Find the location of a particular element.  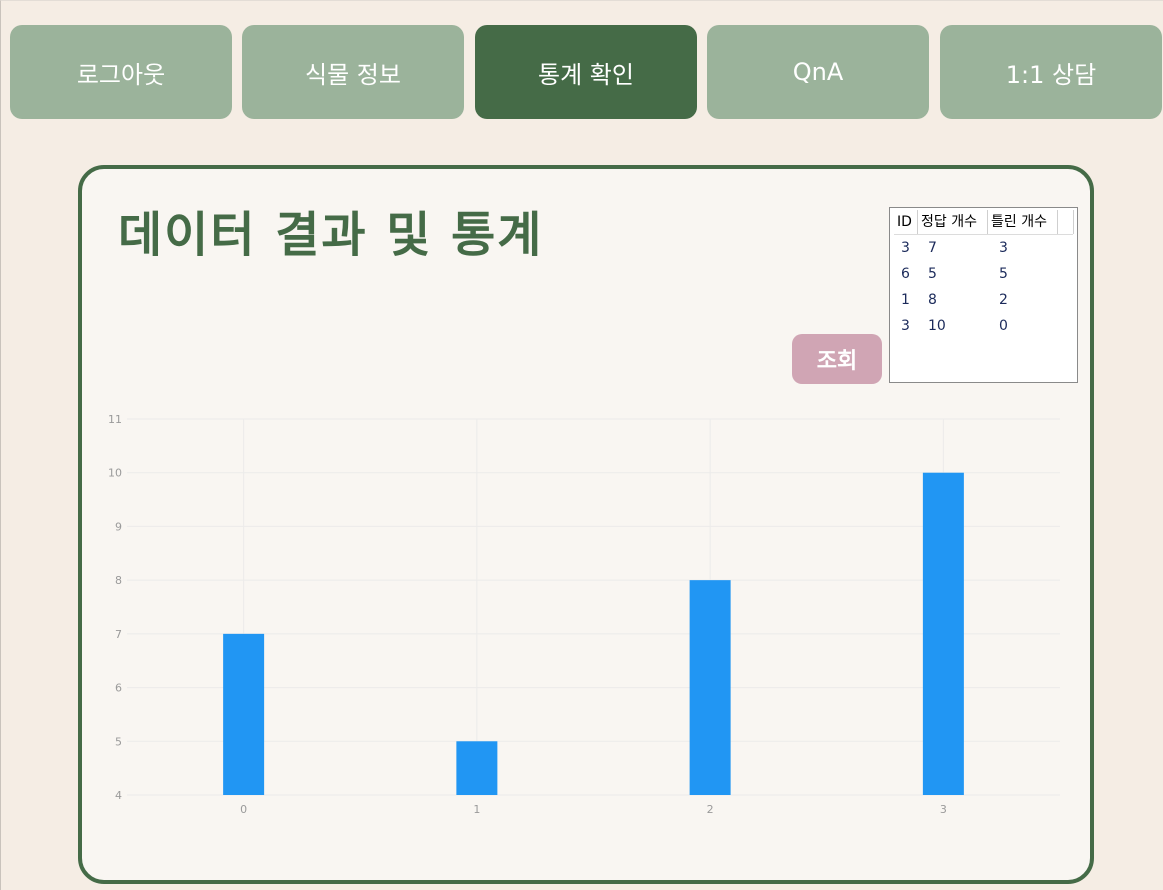

y-tick-label: 4 is located at coordinates (118, 795).